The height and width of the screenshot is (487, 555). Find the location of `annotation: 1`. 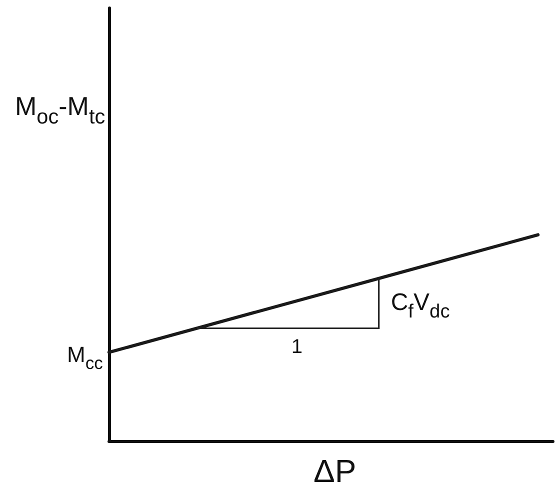

annotation: 1 is located at coordinates (296, 347).